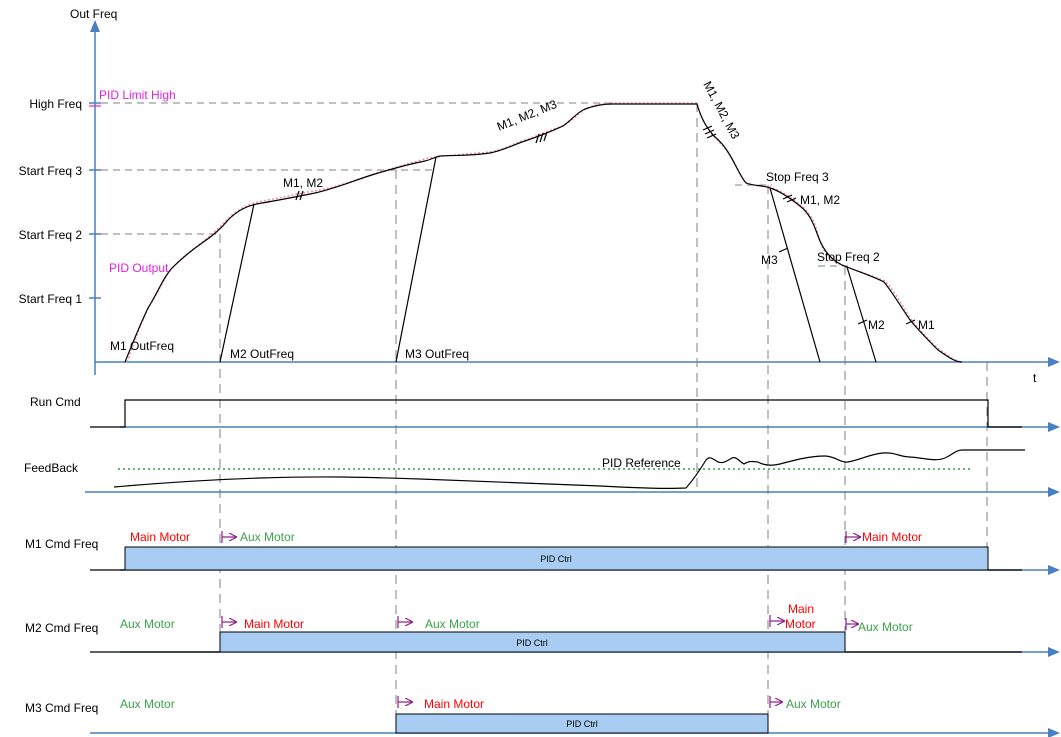  Describe the element at coordinates (51, 468) in the screenshot. I see `feedback-label: FeedBack` at that location.